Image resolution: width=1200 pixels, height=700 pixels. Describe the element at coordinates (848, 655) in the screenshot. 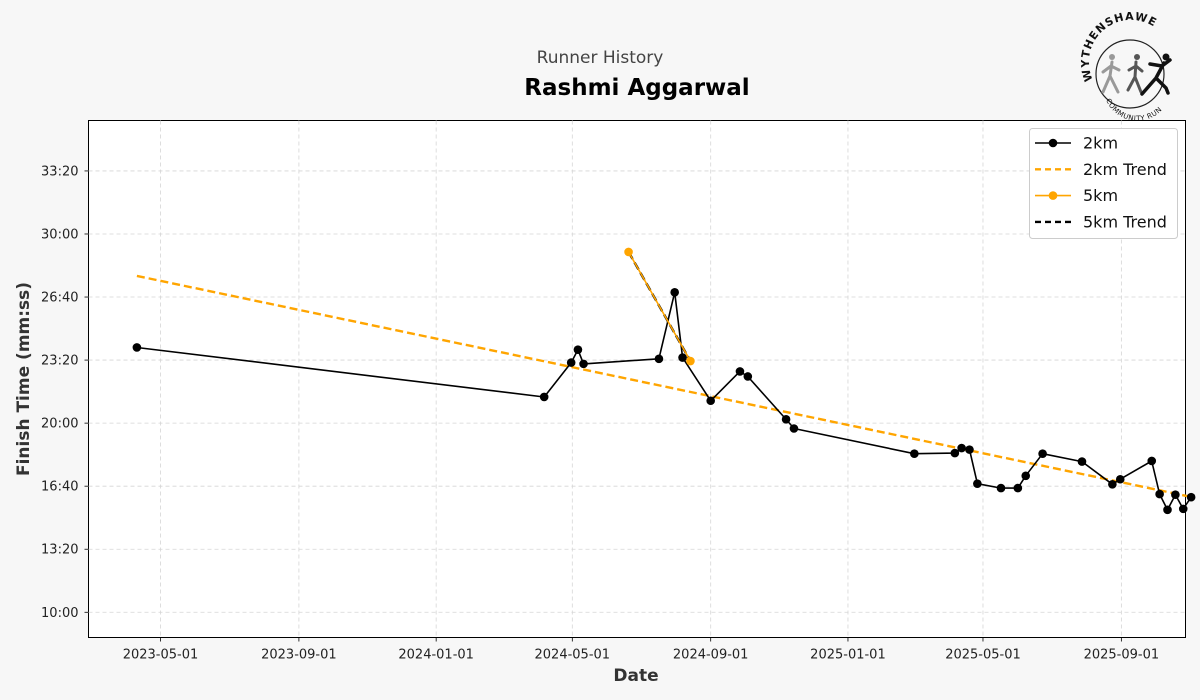

I see `x-tick-label: 2025-01-01` at that location.